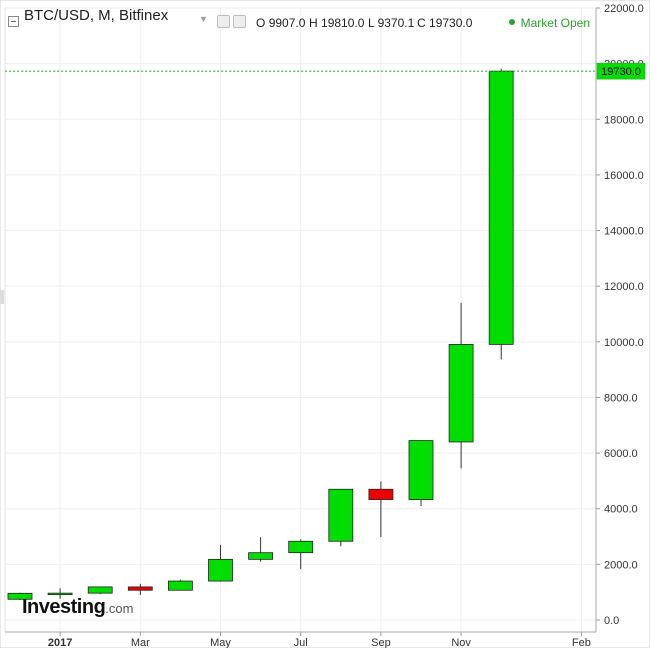 Image resolution: width=650 pixels, height=653 pixels. I want to click on price-tag-label: 19730.0, so click(621, 72).